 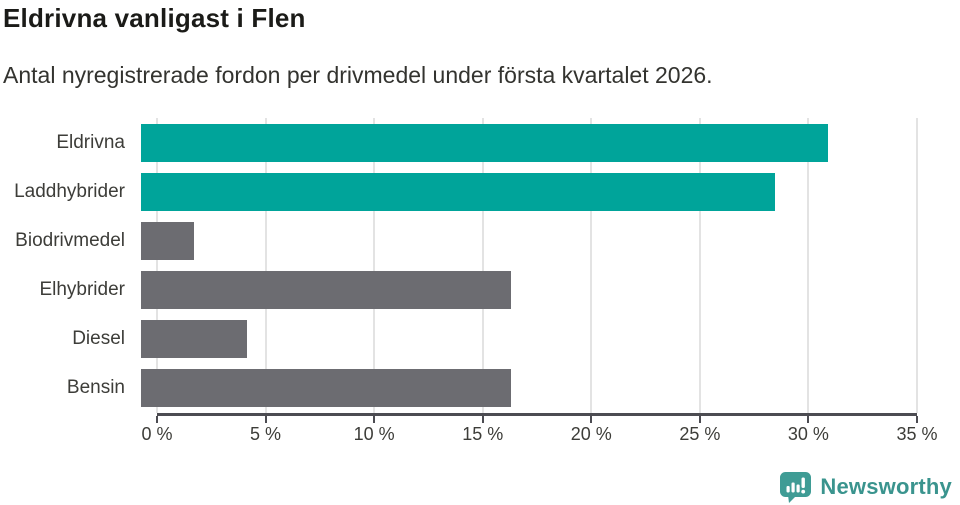 I want to click on category-label: Laddhybrider, so click(x=69, y=191).